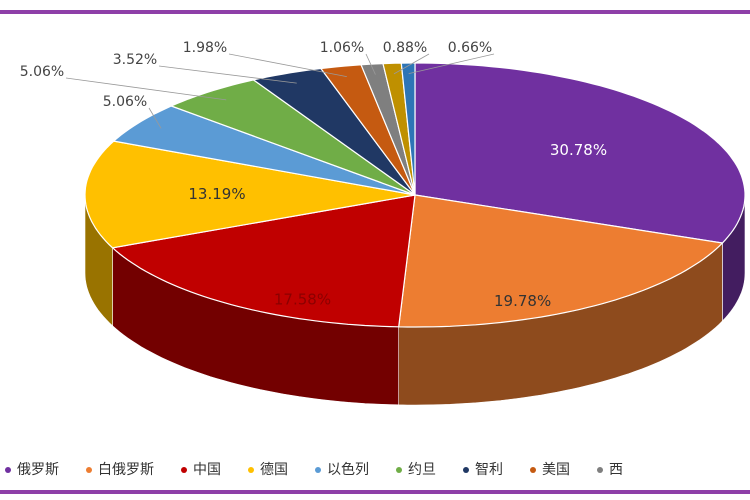  I want to click on legend-label: 约旦, so click(422, 470).